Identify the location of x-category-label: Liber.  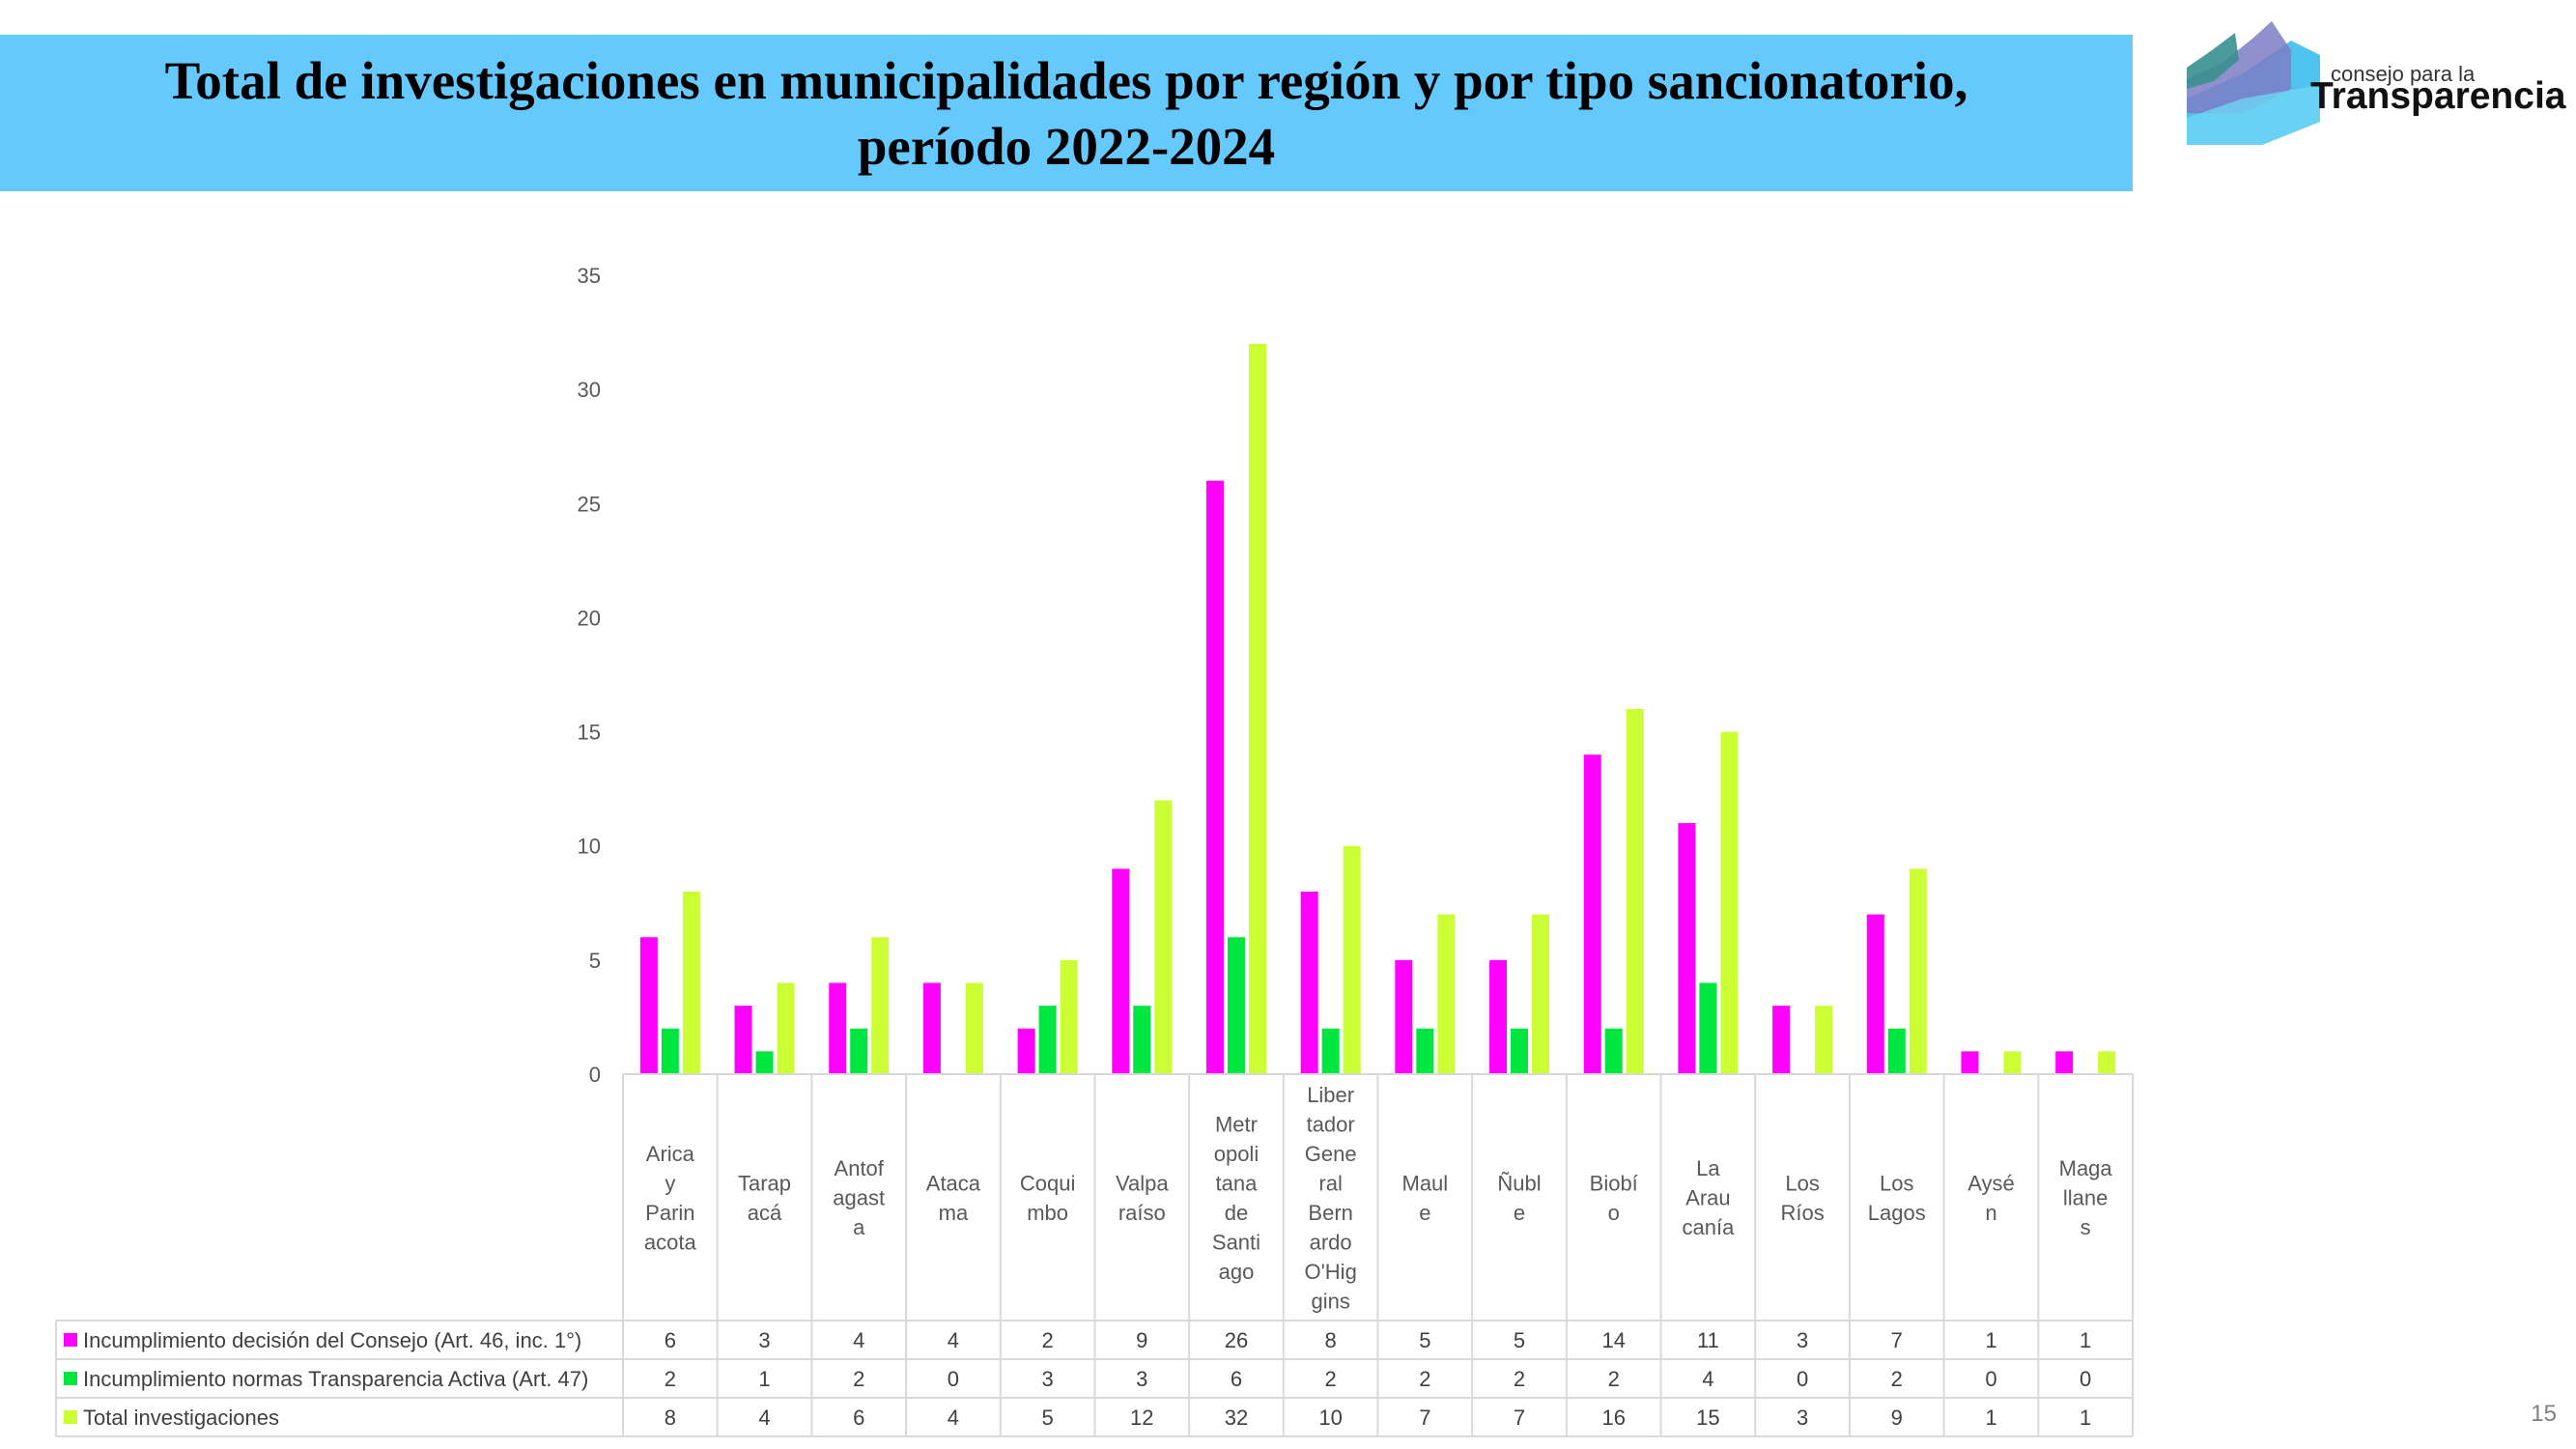
(1330, 1095).